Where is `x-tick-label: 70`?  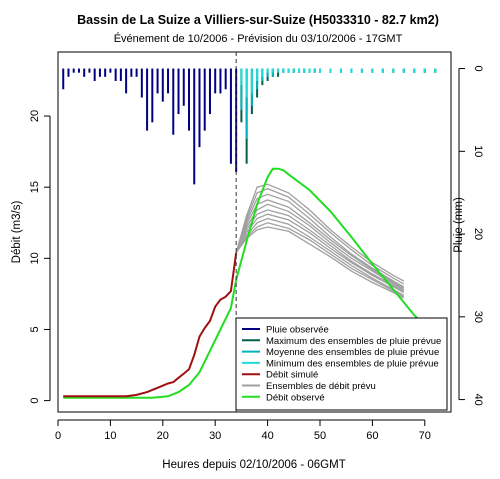
x-tick-label: 70 is located at coordinates (425, 436).